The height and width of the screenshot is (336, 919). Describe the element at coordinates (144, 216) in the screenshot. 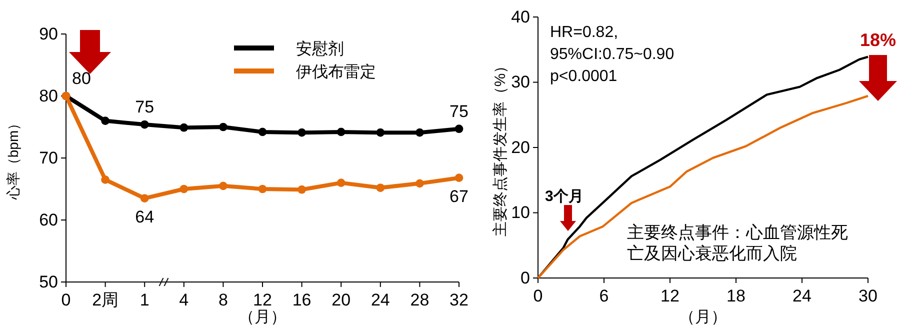

I see `data-label: 64` at that location.